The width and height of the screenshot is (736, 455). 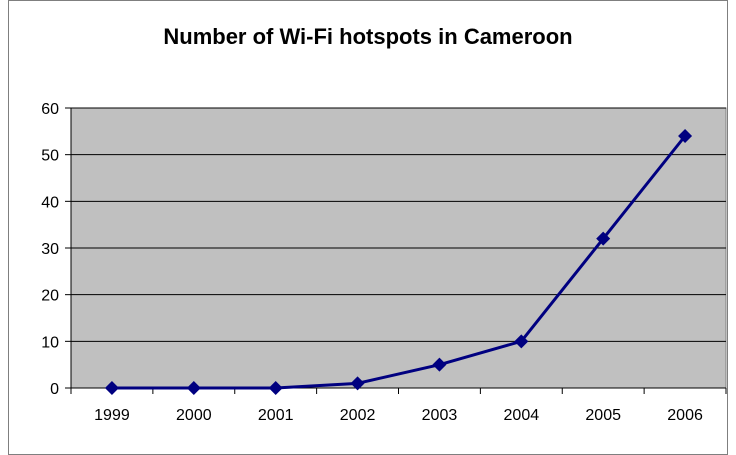 I want to click on x-tick-label: 1999, so click(x=112, y=415).